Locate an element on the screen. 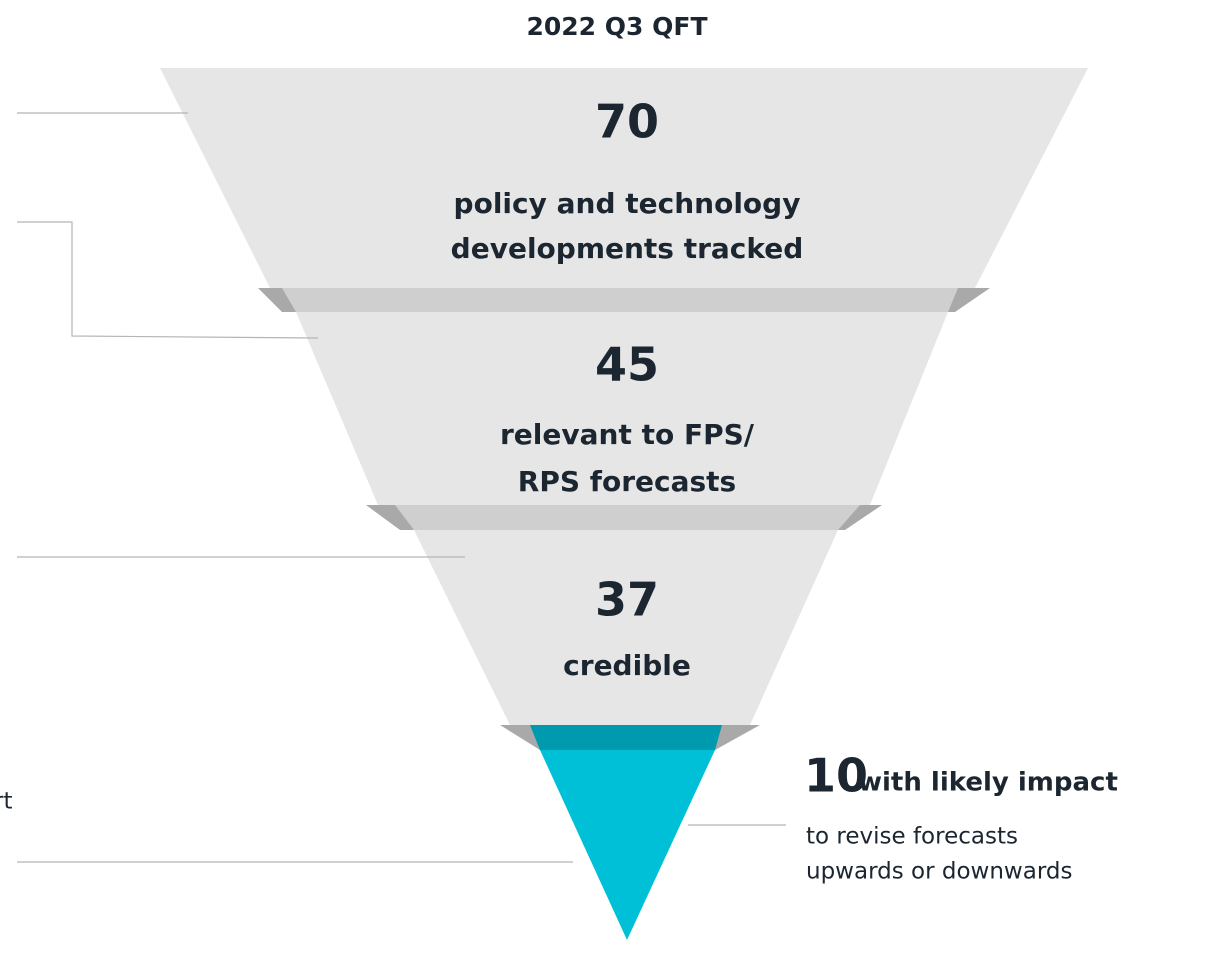 This screenshot has width=1209, height=969. stage-label: RPS forecasts is located at coordinates (627, 481).